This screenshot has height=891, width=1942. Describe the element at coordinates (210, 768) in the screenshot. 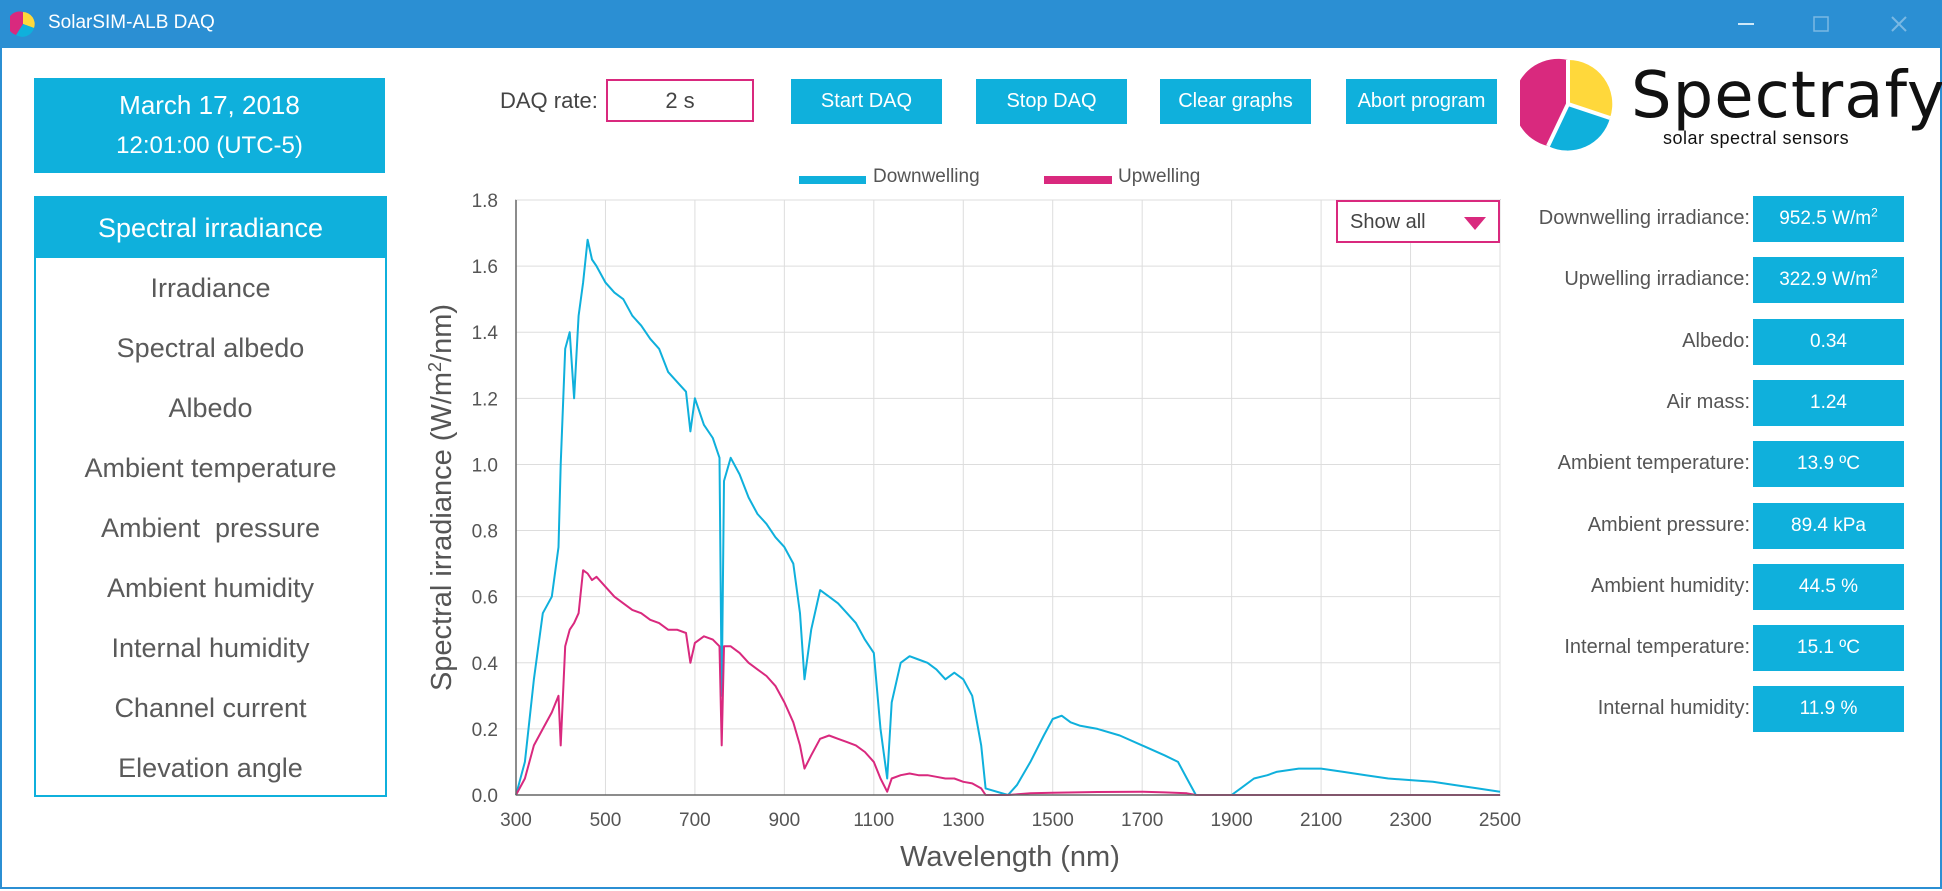

I see `nav-item-elevation-angle: Elevation angle` at that location.